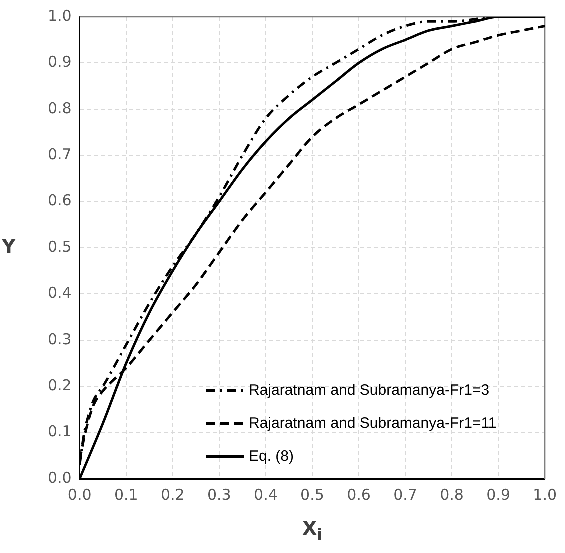  What do you see at coordinates (60, 385) in the screenshot?
I see `y-tick-label: 0.2` at bounding box center [60, 385].